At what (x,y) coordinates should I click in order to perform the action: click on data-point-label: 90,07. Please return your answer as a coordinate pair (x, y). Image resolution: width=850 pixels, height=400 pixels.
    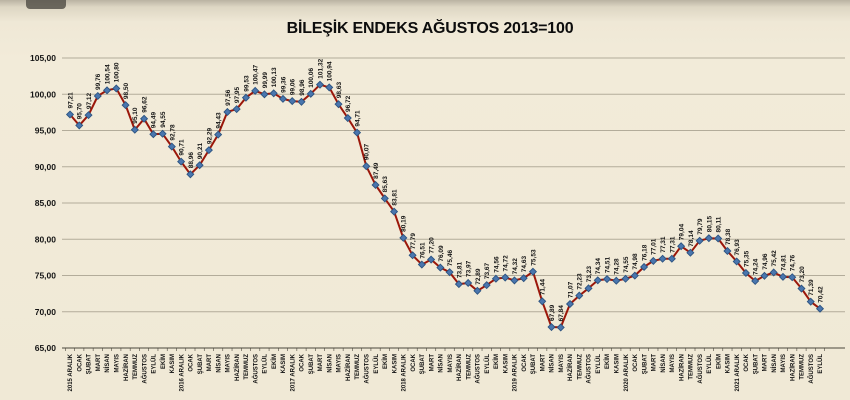
    Looking at the image, I should click on (367, 152).